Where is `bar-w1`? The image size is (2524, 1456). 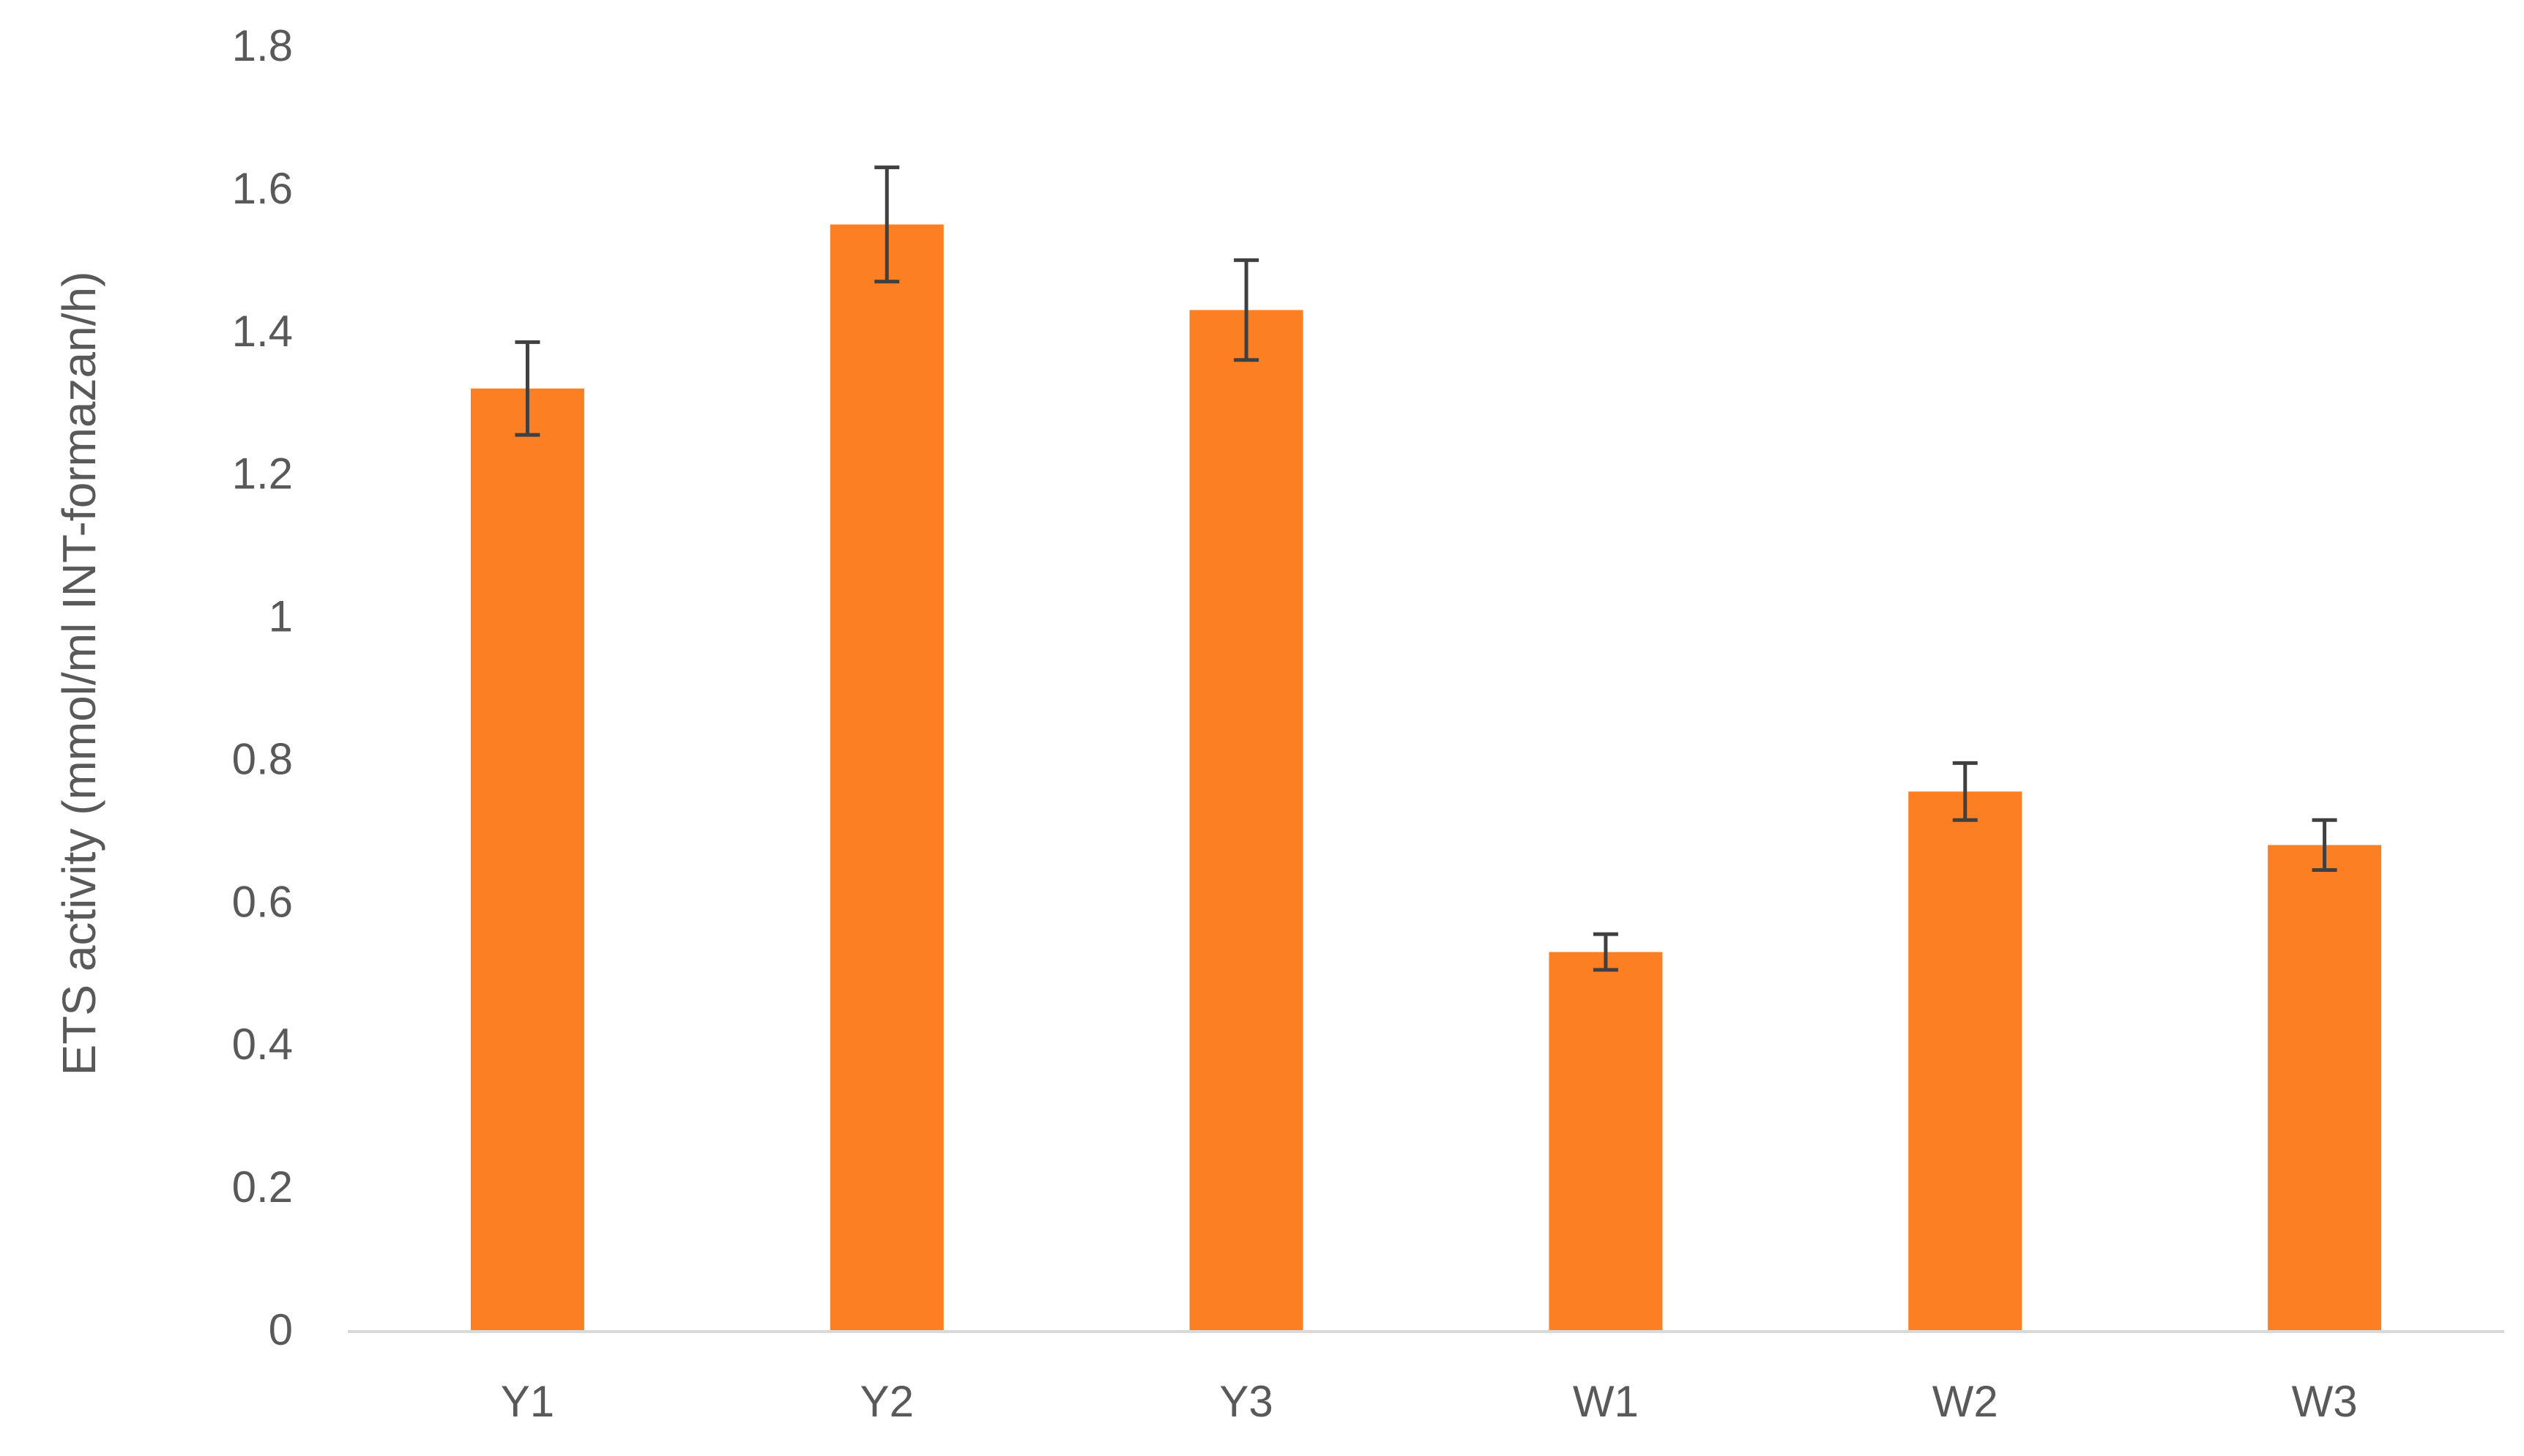
bar-w1 is located at coordinates (1606, 1141).